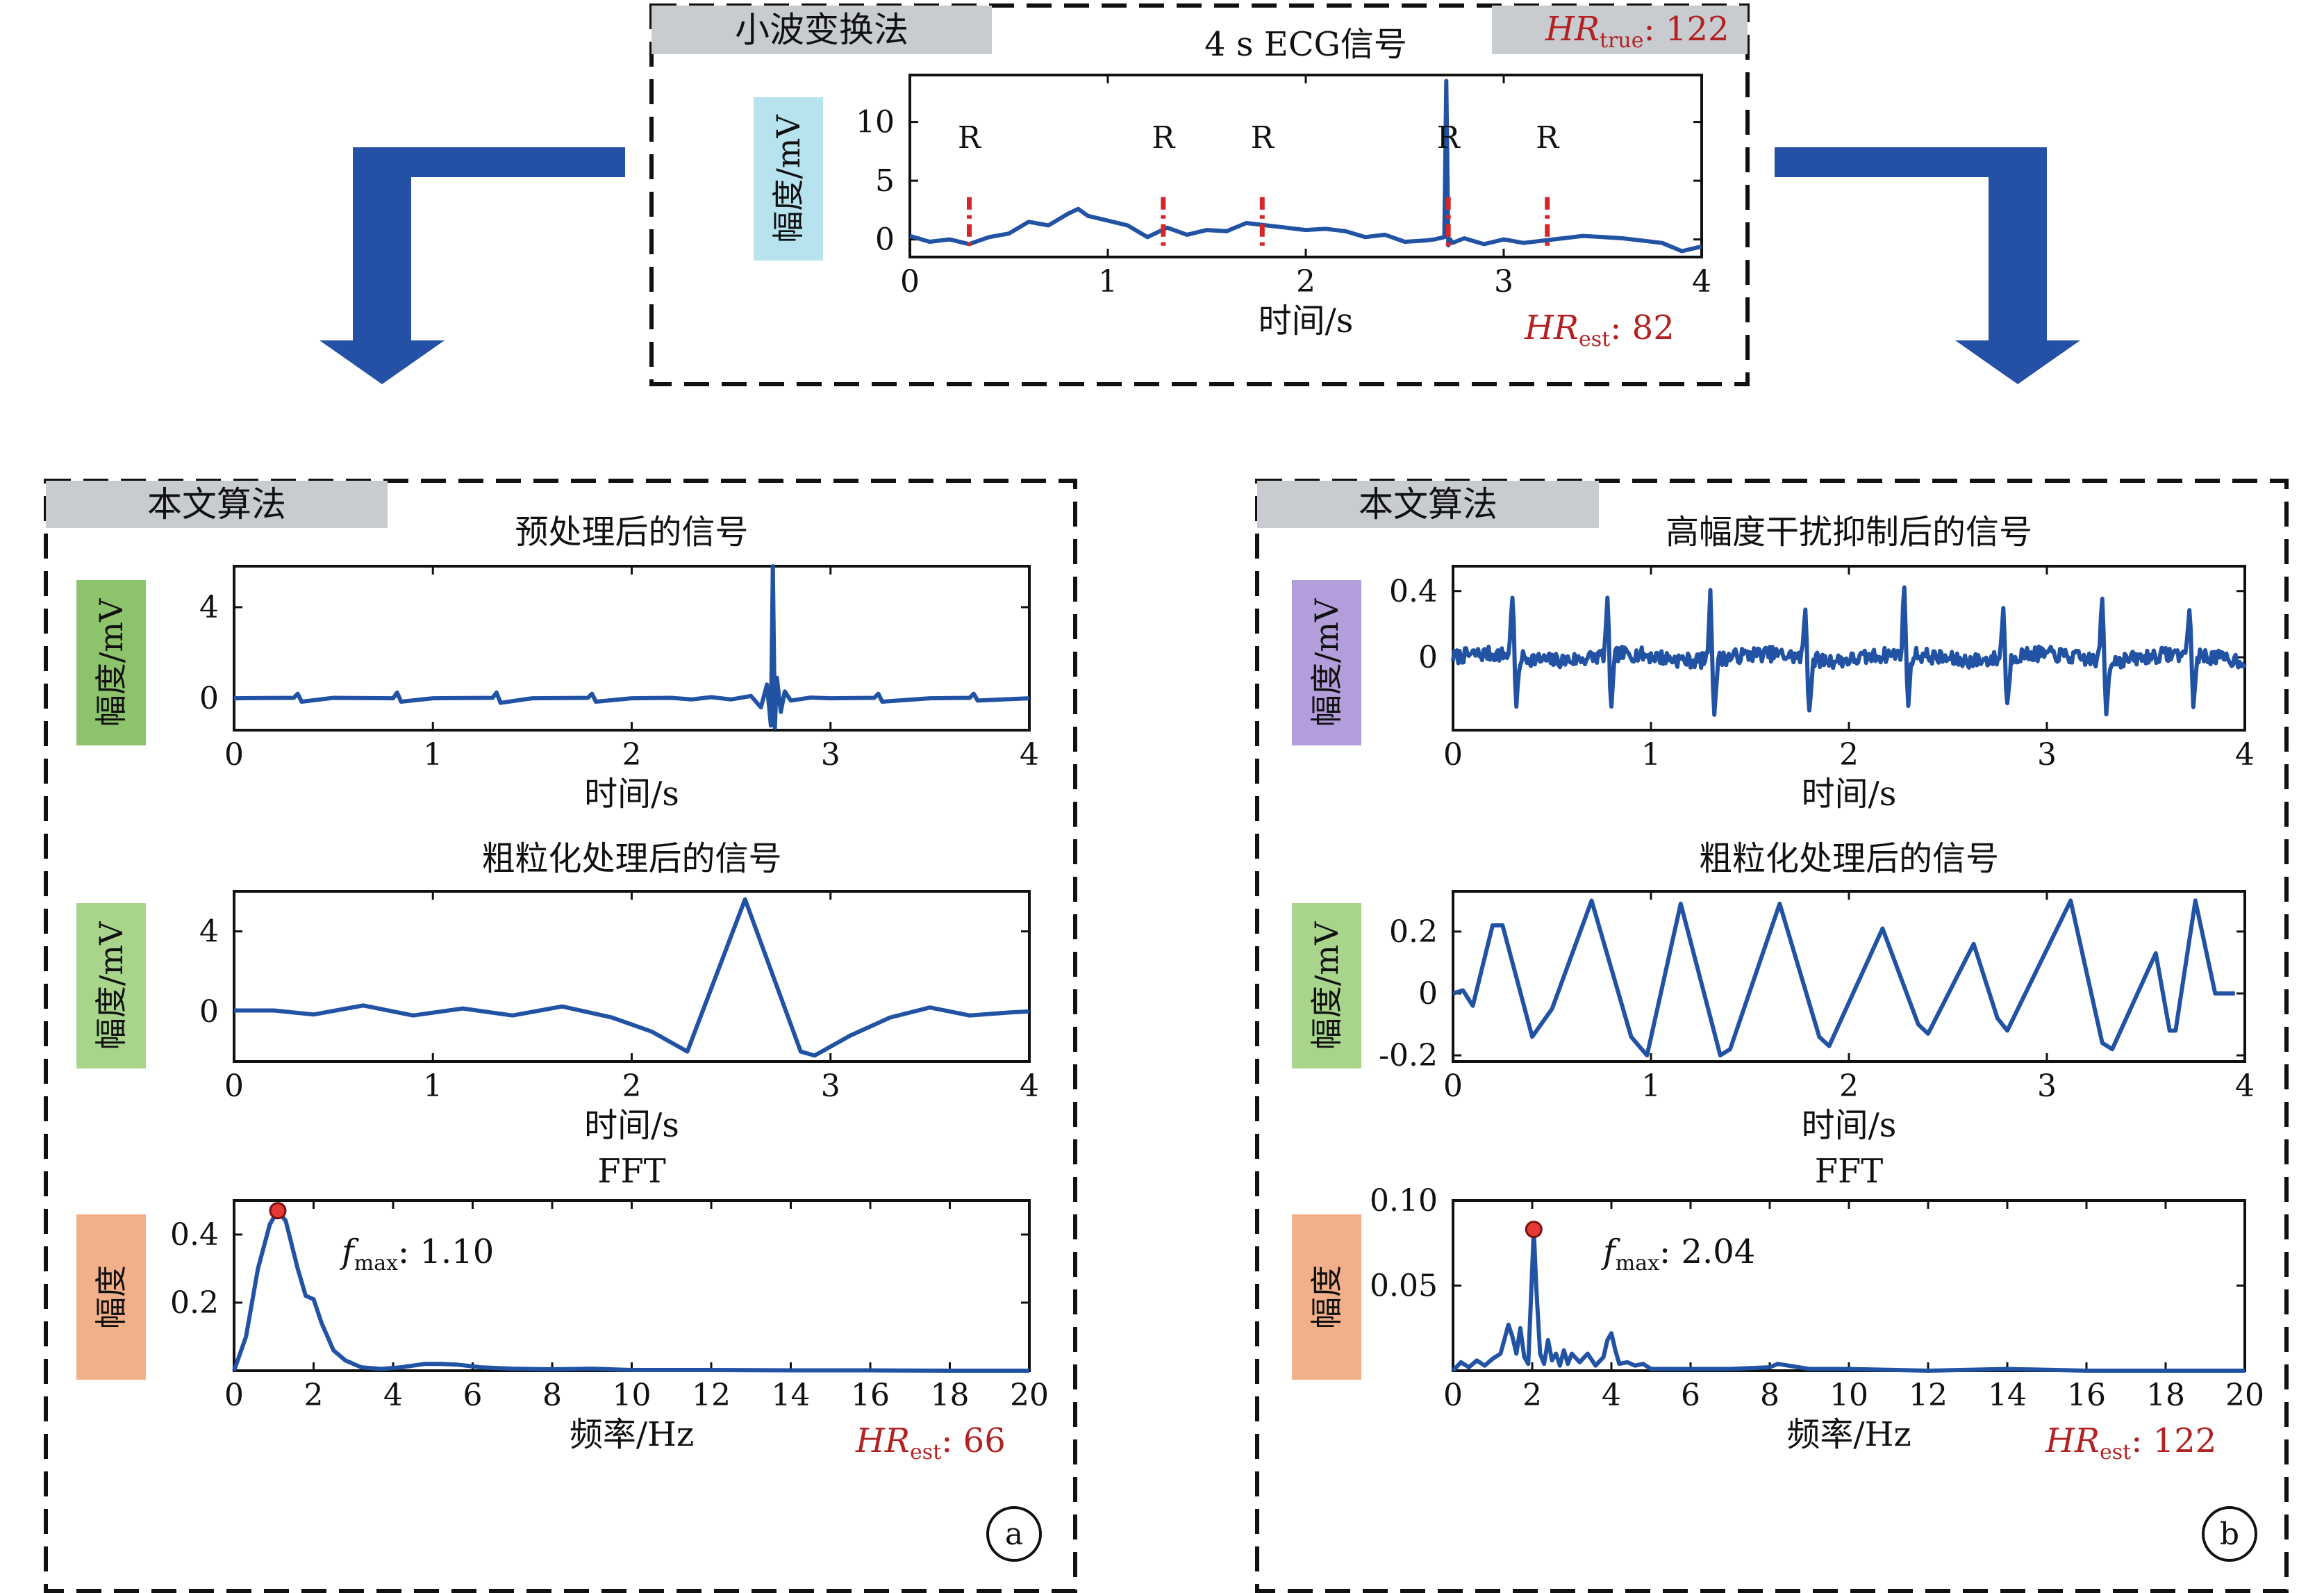  I want to click on b-coarse-ylabel-box, so click(1326, 985).